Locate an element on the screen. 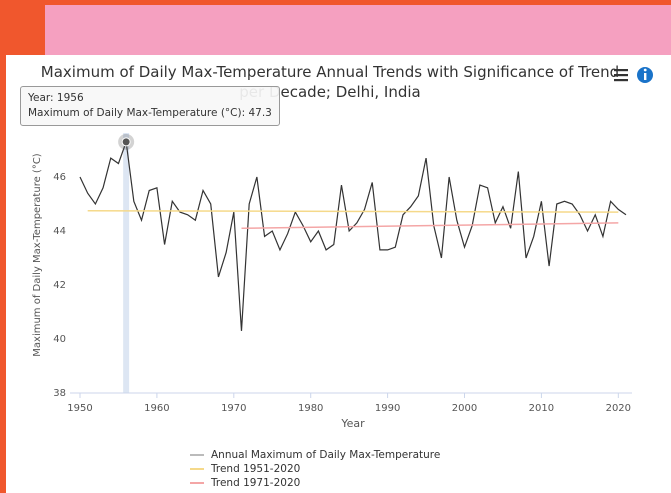  banner is located at coordinates (358, 30).